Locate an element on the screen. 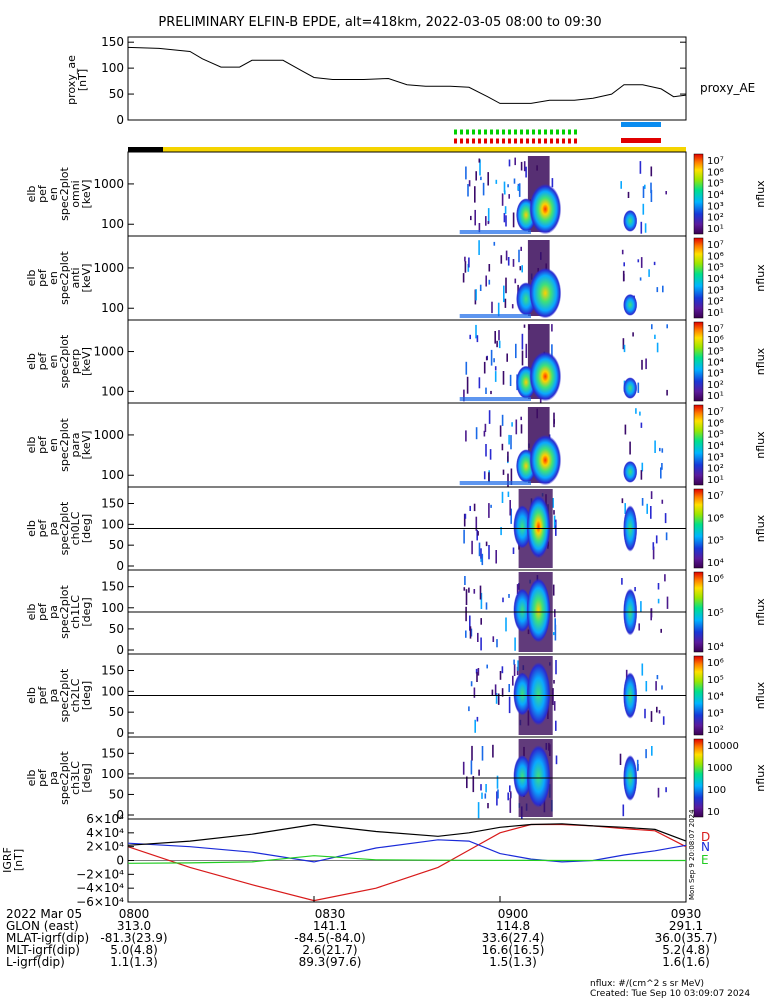 Image resolution: width=775 pixels, height=1000 pixels. igrf-ylabel-line: [nT] is located at coordinates (18, 860).